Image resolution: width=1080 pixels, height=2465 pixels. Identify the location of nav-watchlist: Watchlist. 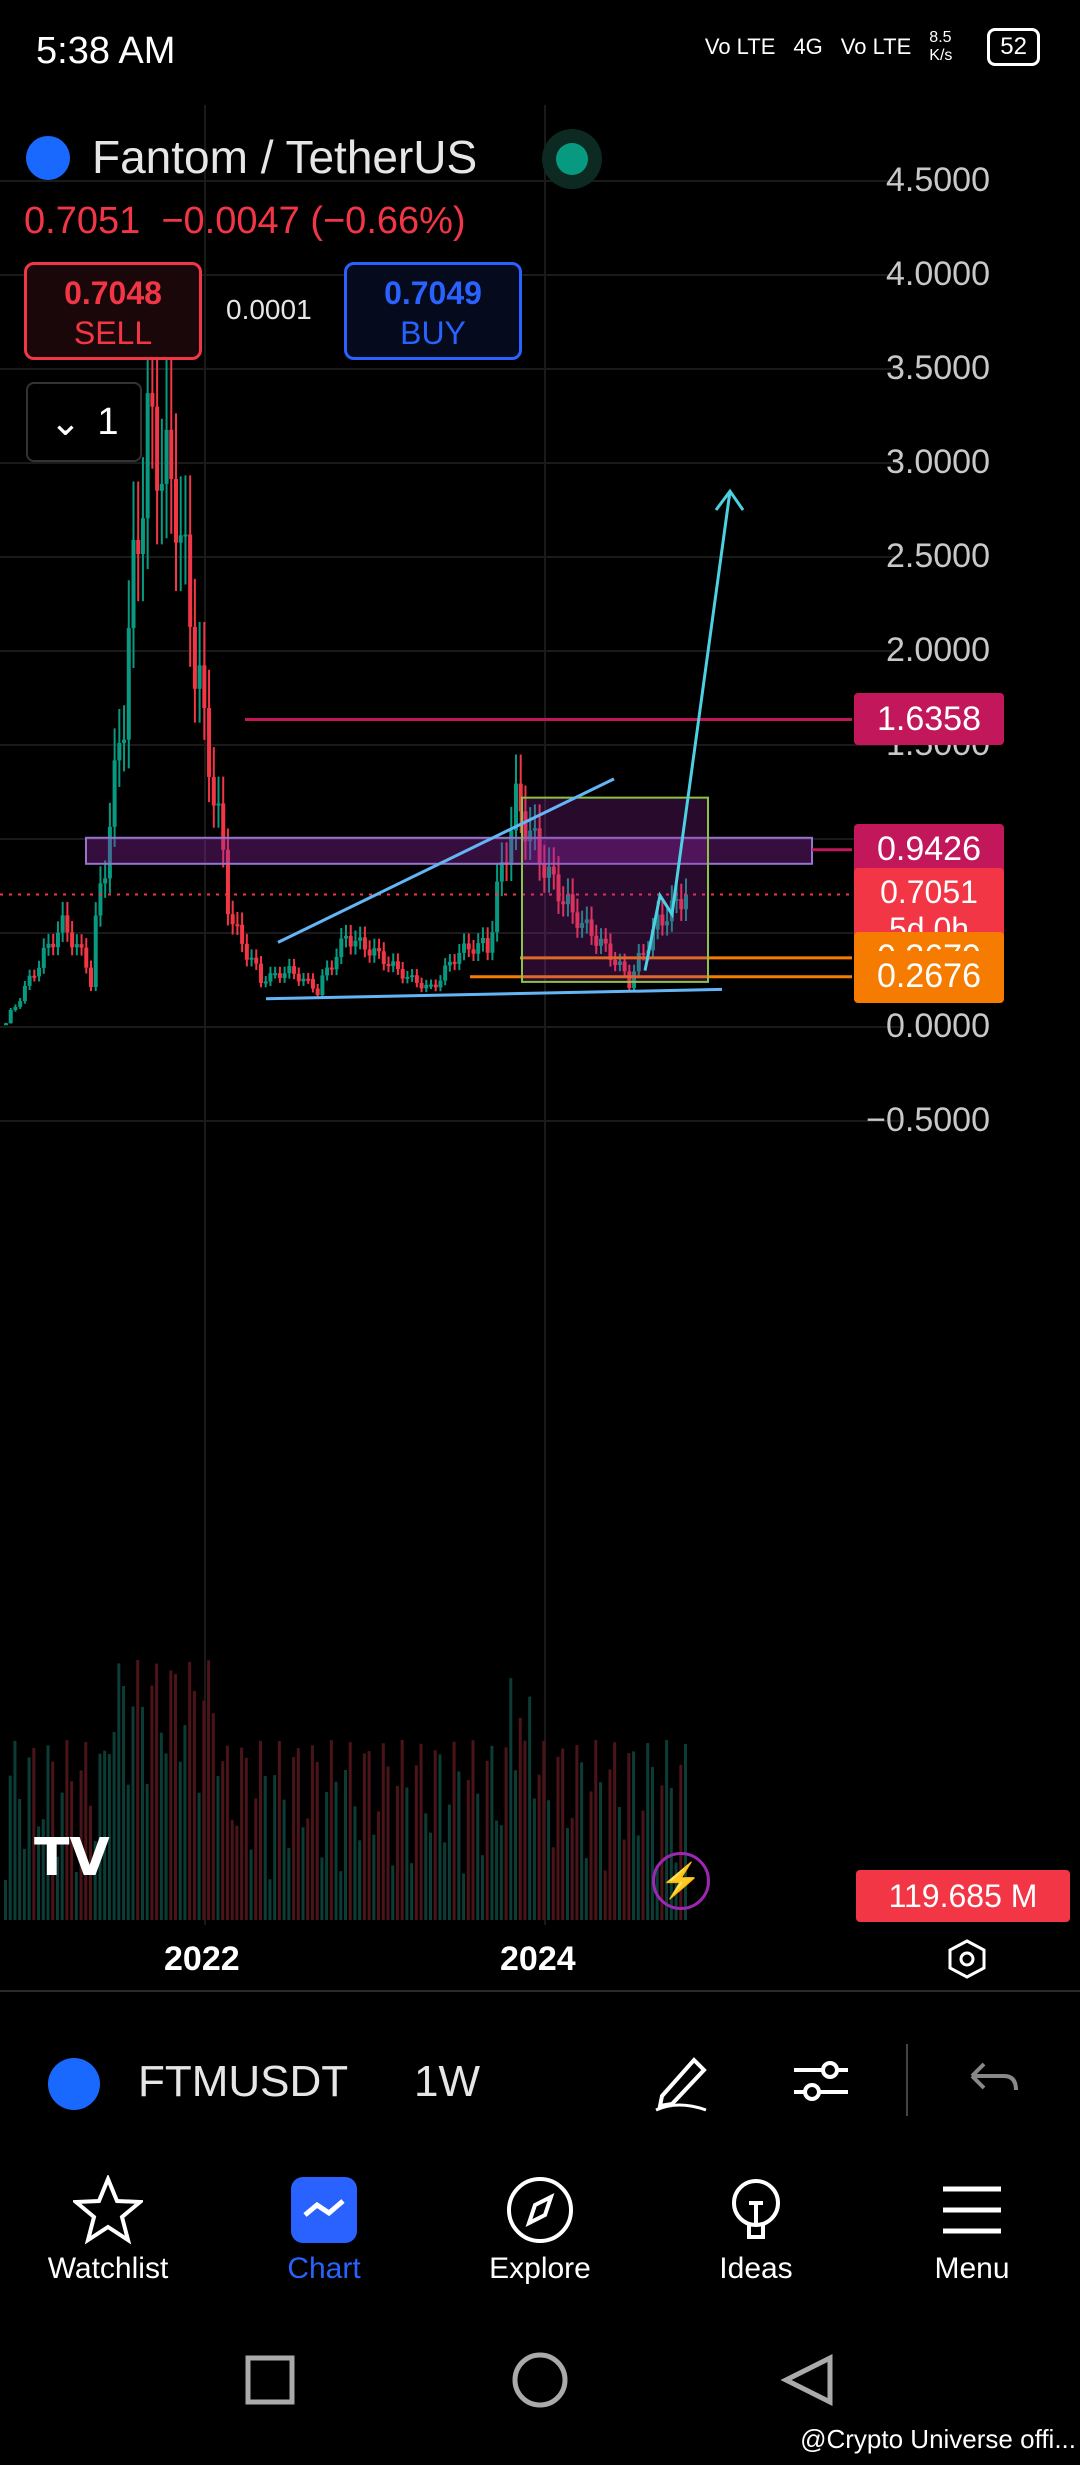
(108, 2238).